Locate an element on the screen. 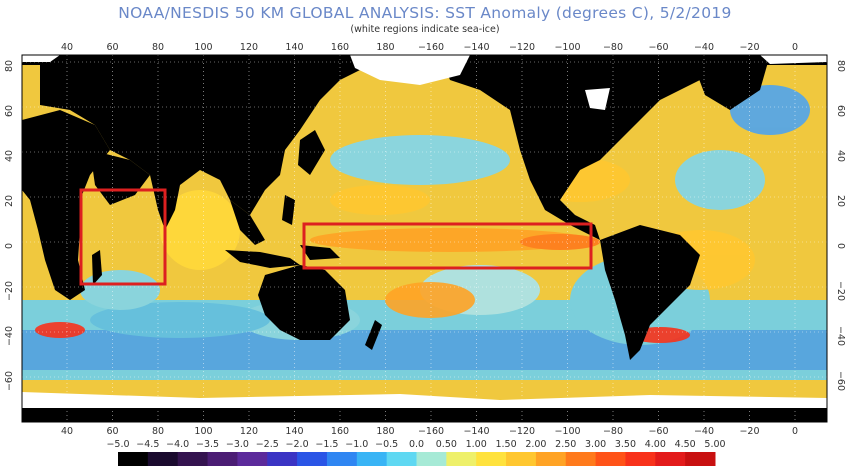 Image resolution: width=850 pixels, height=466 pixels. lat-tick-right: 20 is located at coordinates (840, 201).